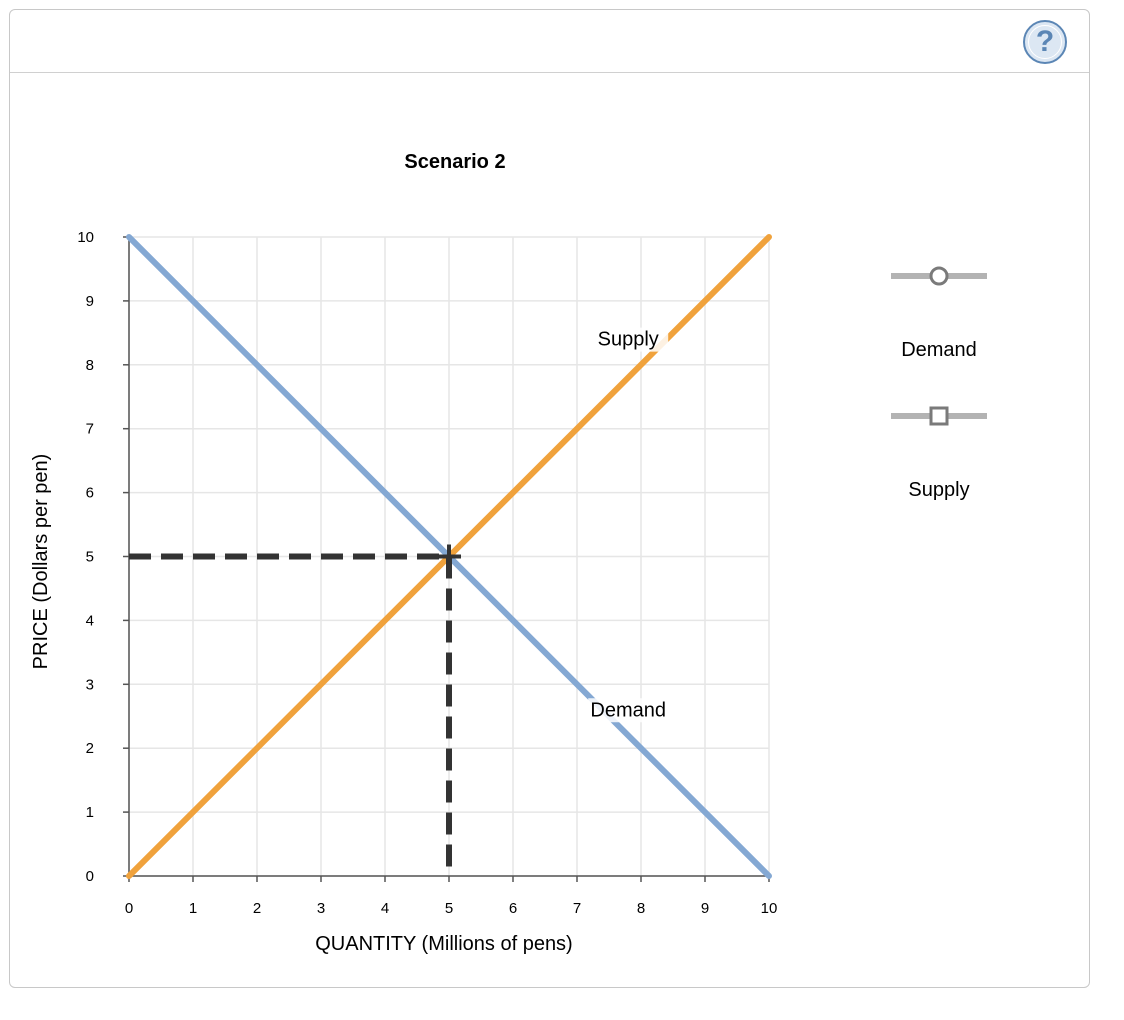 The width and height of the screenshot is (1124, 1020). Describe the element at coordinates (549, 41) in the screenshot. I see `panel-header: ?` at that location.